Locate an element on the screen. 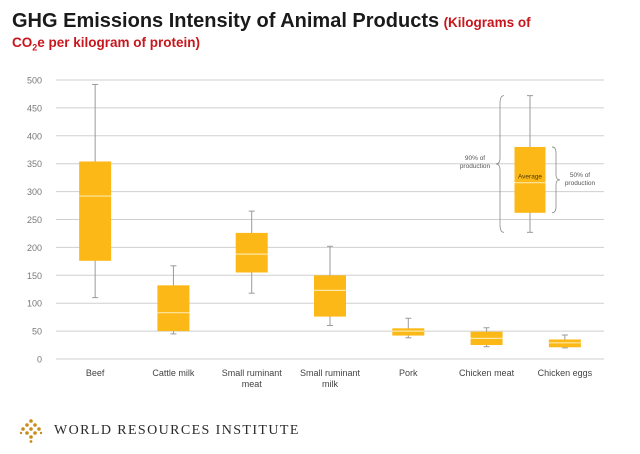 This screenshot has width=640, height=454. y-tick-label: 250 is located at coordinates (34, 220).